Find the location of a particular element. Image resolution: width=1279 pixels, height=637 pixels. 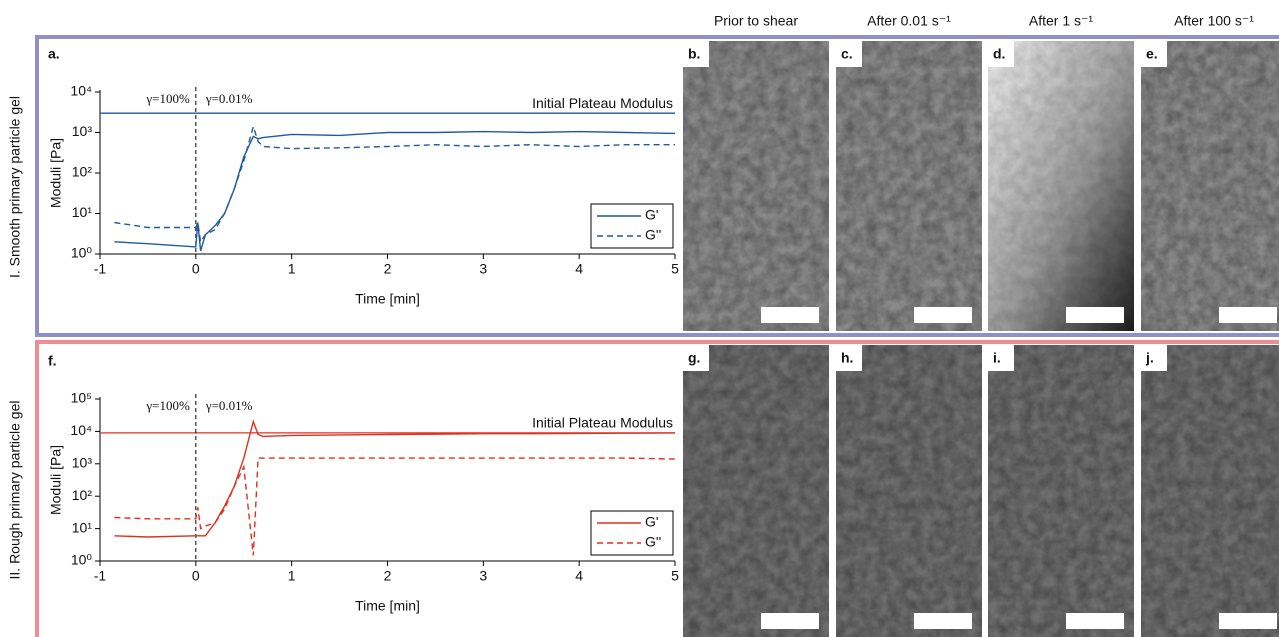

row-label: II. Rough primary particle gel is located at coordinates (15, 490).